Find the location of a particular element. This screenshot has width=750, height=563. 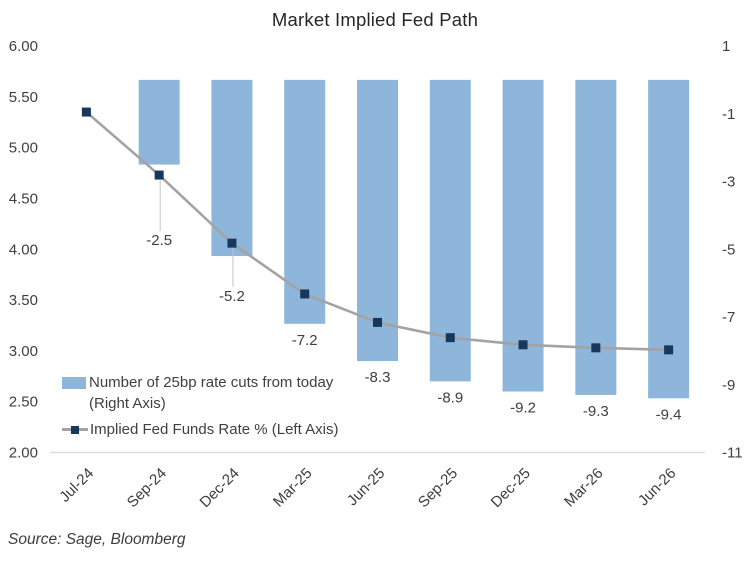

right-axis-tick-label: -11 is located at coordinates (732, 453).